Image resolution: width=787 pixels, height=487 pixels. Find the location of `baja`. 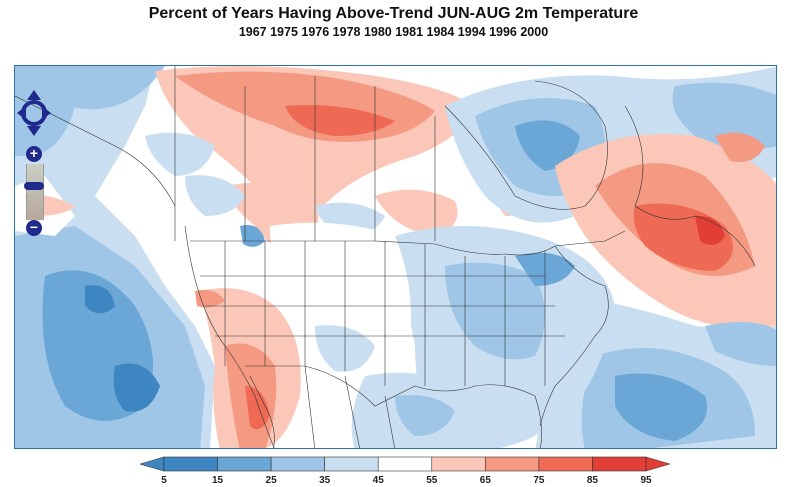

baja is located at coordinates (262, 411).